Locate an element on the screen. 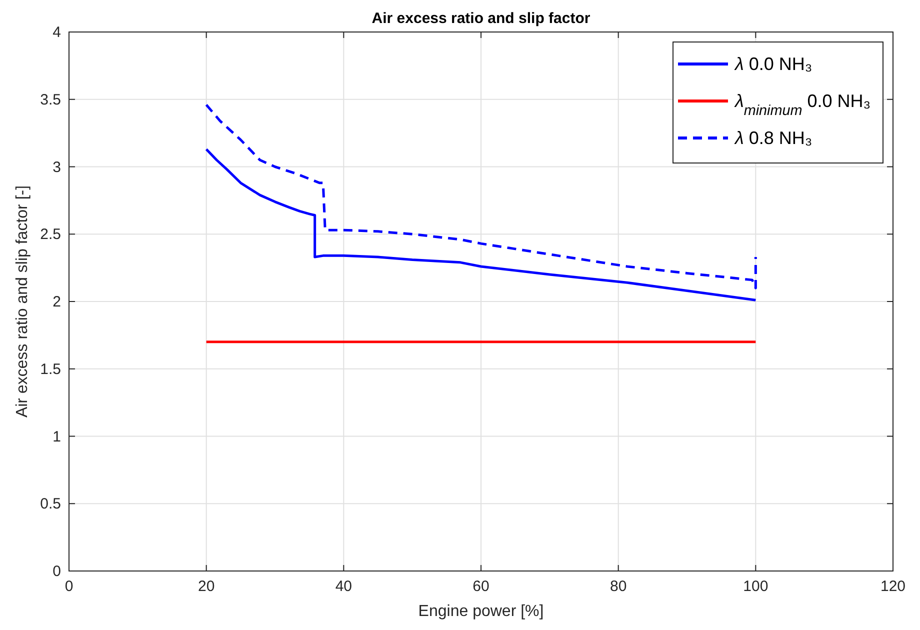  x-tick-label: 40 is located at coordinates (343, 586).